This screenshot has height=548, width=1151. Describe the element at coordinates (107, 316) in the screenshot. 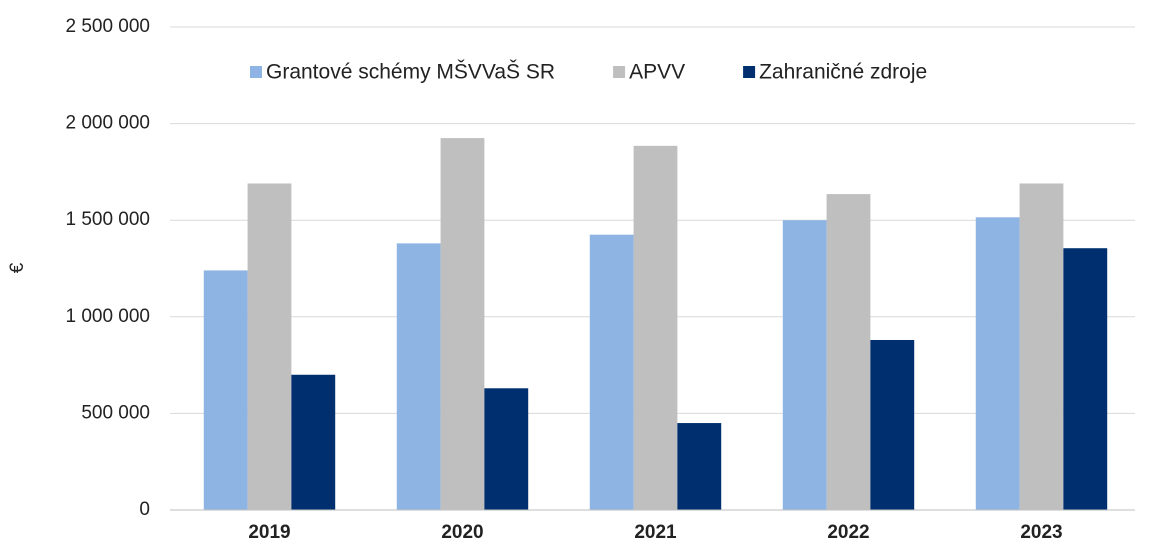

I see `y-tick-label: 1 000 000` at that location.